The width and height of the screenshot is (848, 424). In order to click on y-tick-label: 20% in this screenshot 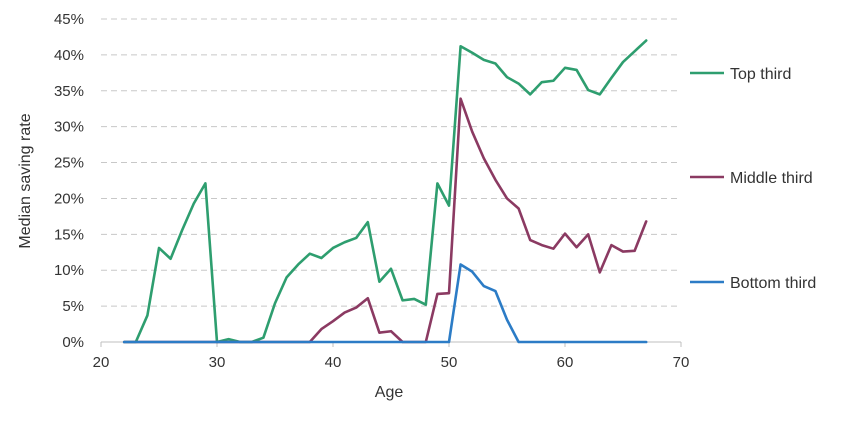, I will do `click(69, 198)`.